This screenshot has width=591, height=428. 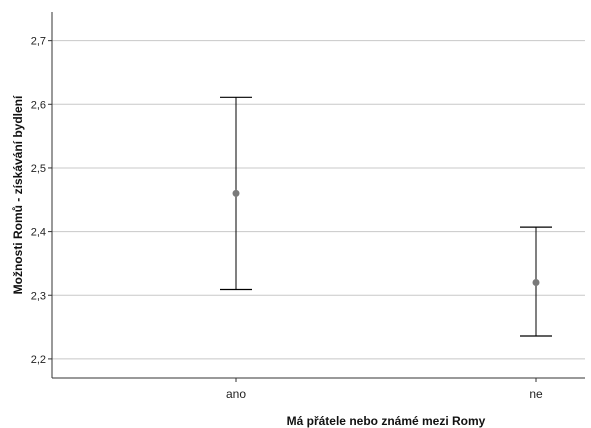 I want to click on y-tick-label: 2,3, so click(x=38, y=296).